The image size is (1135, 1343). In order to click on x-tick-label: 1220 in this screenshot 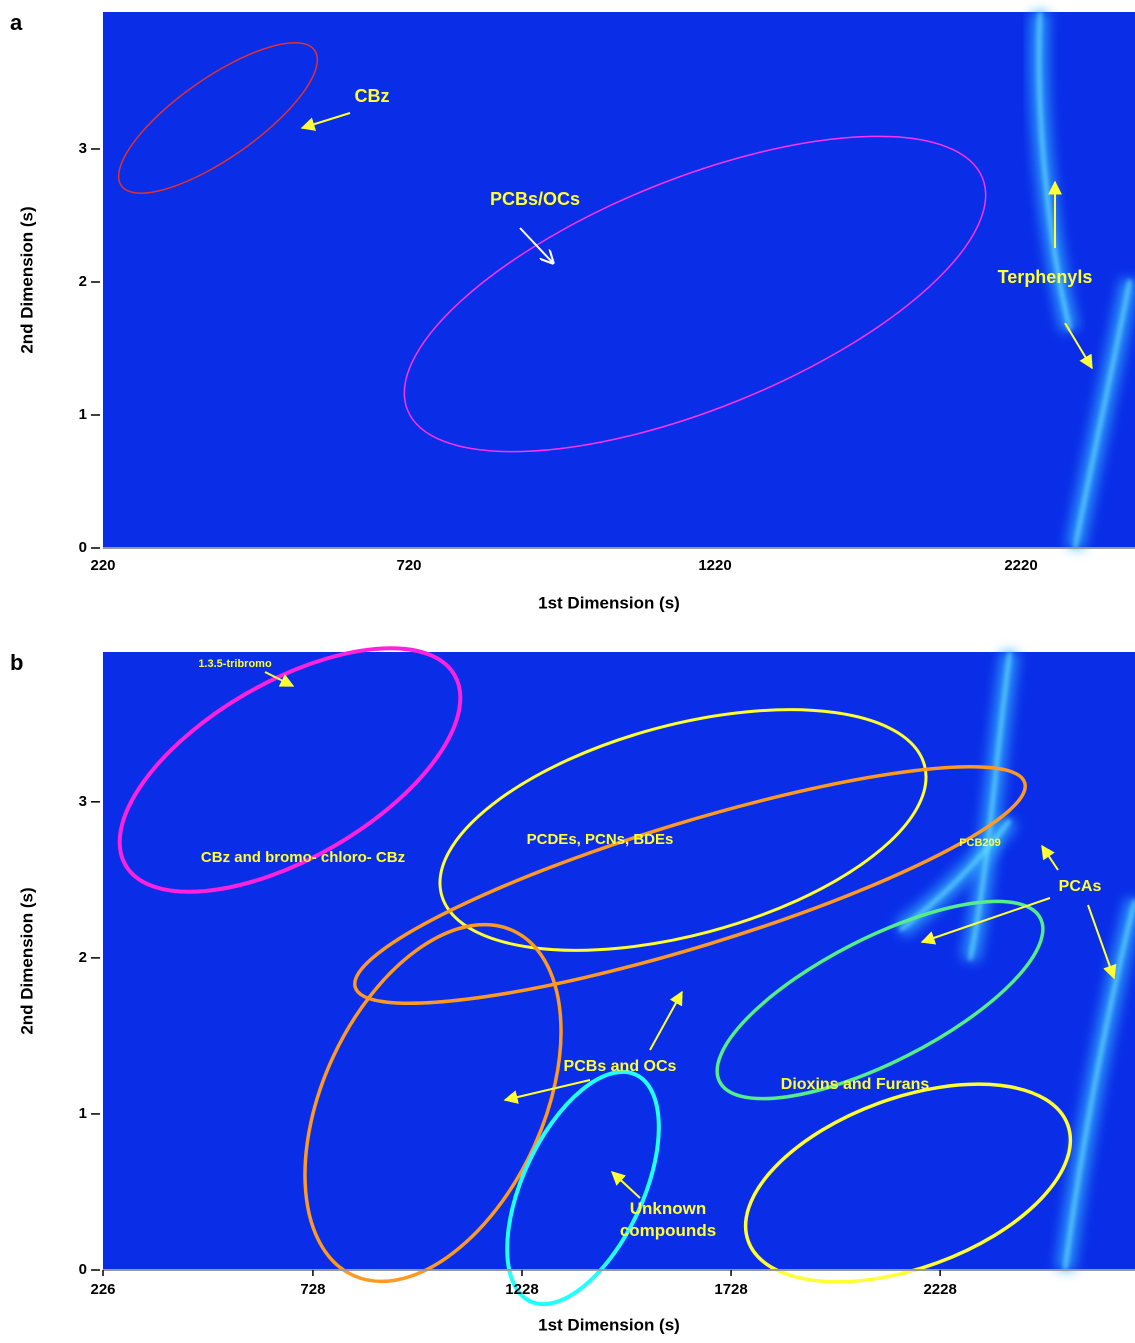, I will do `click(714, 565)`.